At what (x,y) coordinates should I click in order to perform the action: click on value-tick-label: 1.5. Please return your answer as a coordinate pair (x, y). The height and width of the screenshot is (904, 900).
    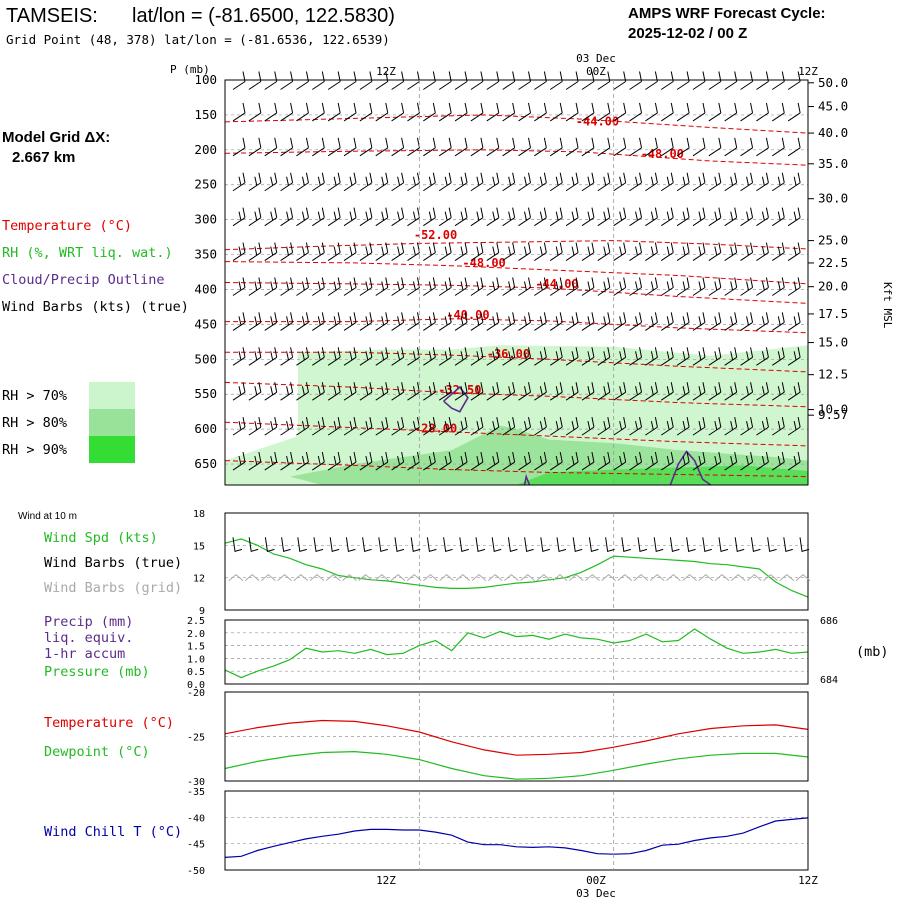
    Looking at the image, I should click on (196, 647).